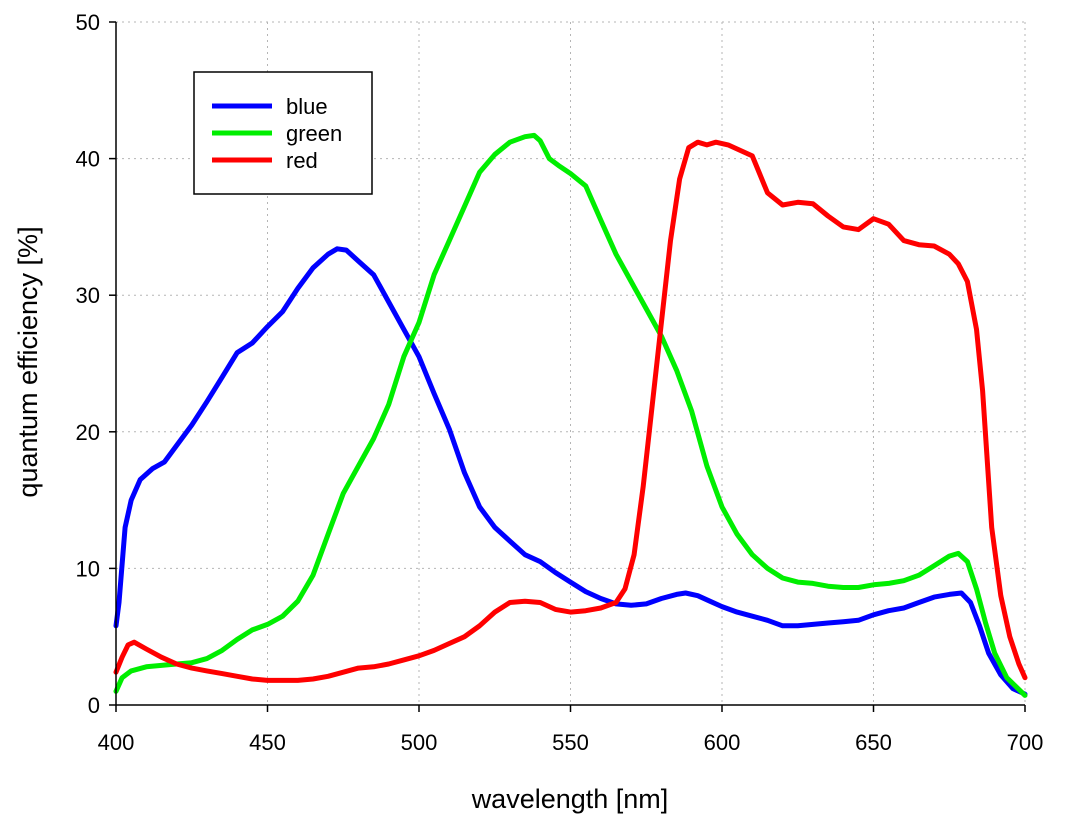 The height and width of the screenshot is (820, 1080). I want to click on x-tick-label: 500, so click(419, 742).